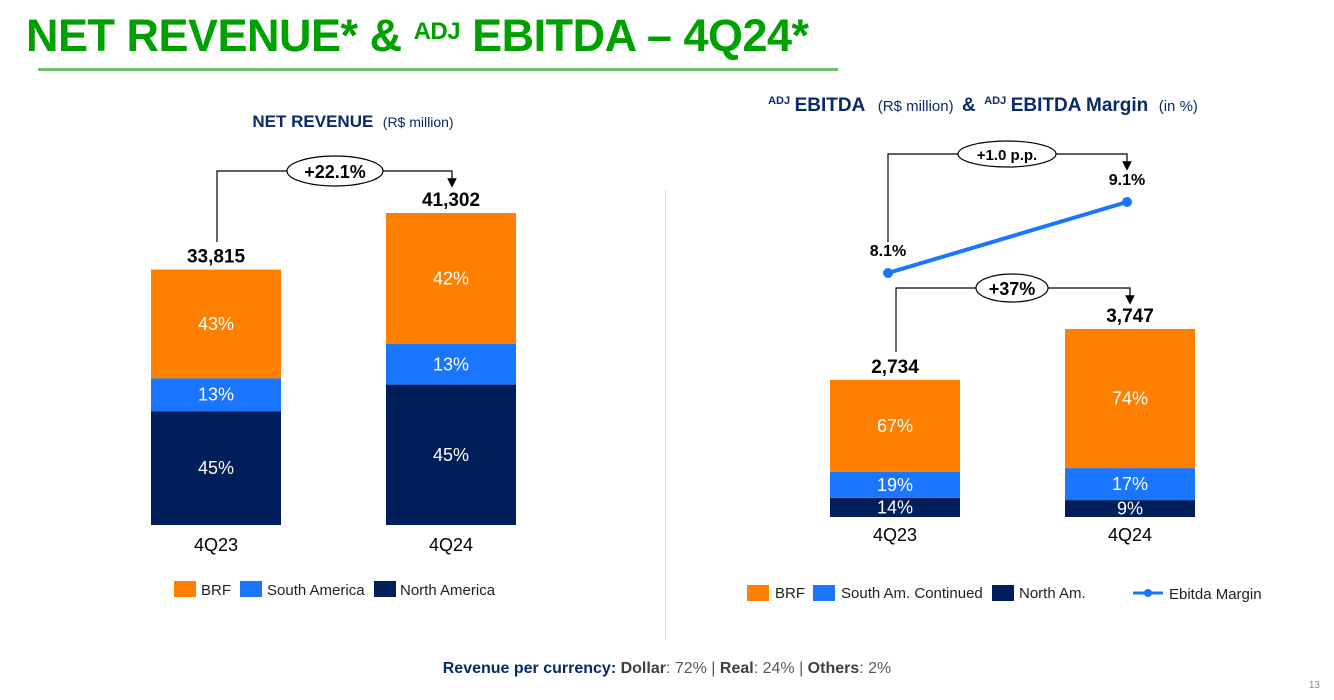  What do you see at coordinates (1007, 237) in the screenshot?
I see `ebitda-margin-line` at bounding box center [1007, 237].